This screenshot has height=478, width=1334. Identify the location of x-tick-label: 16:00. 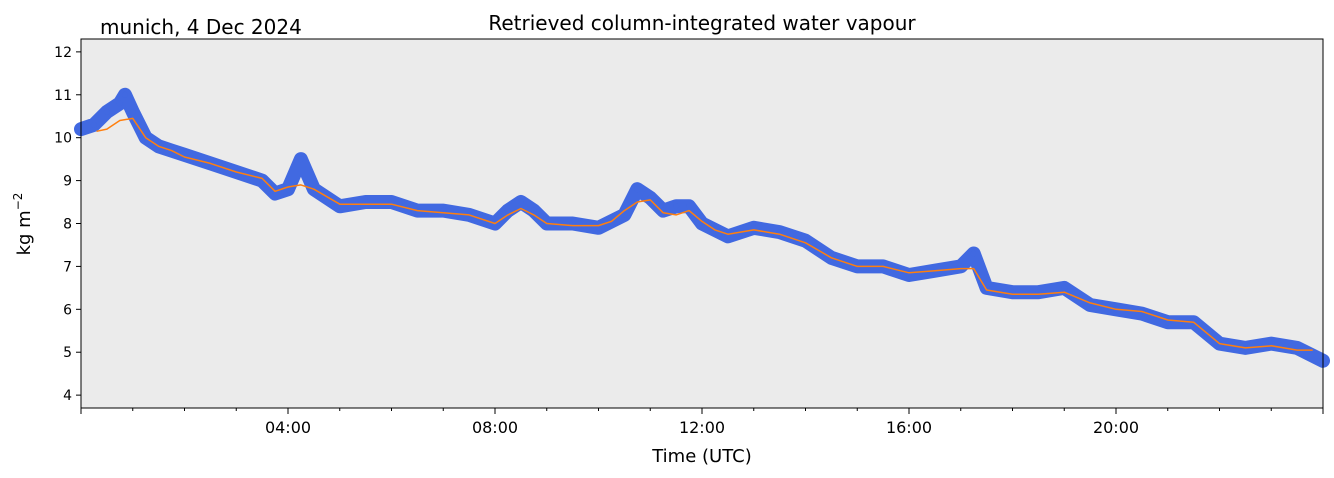
(909, 427).